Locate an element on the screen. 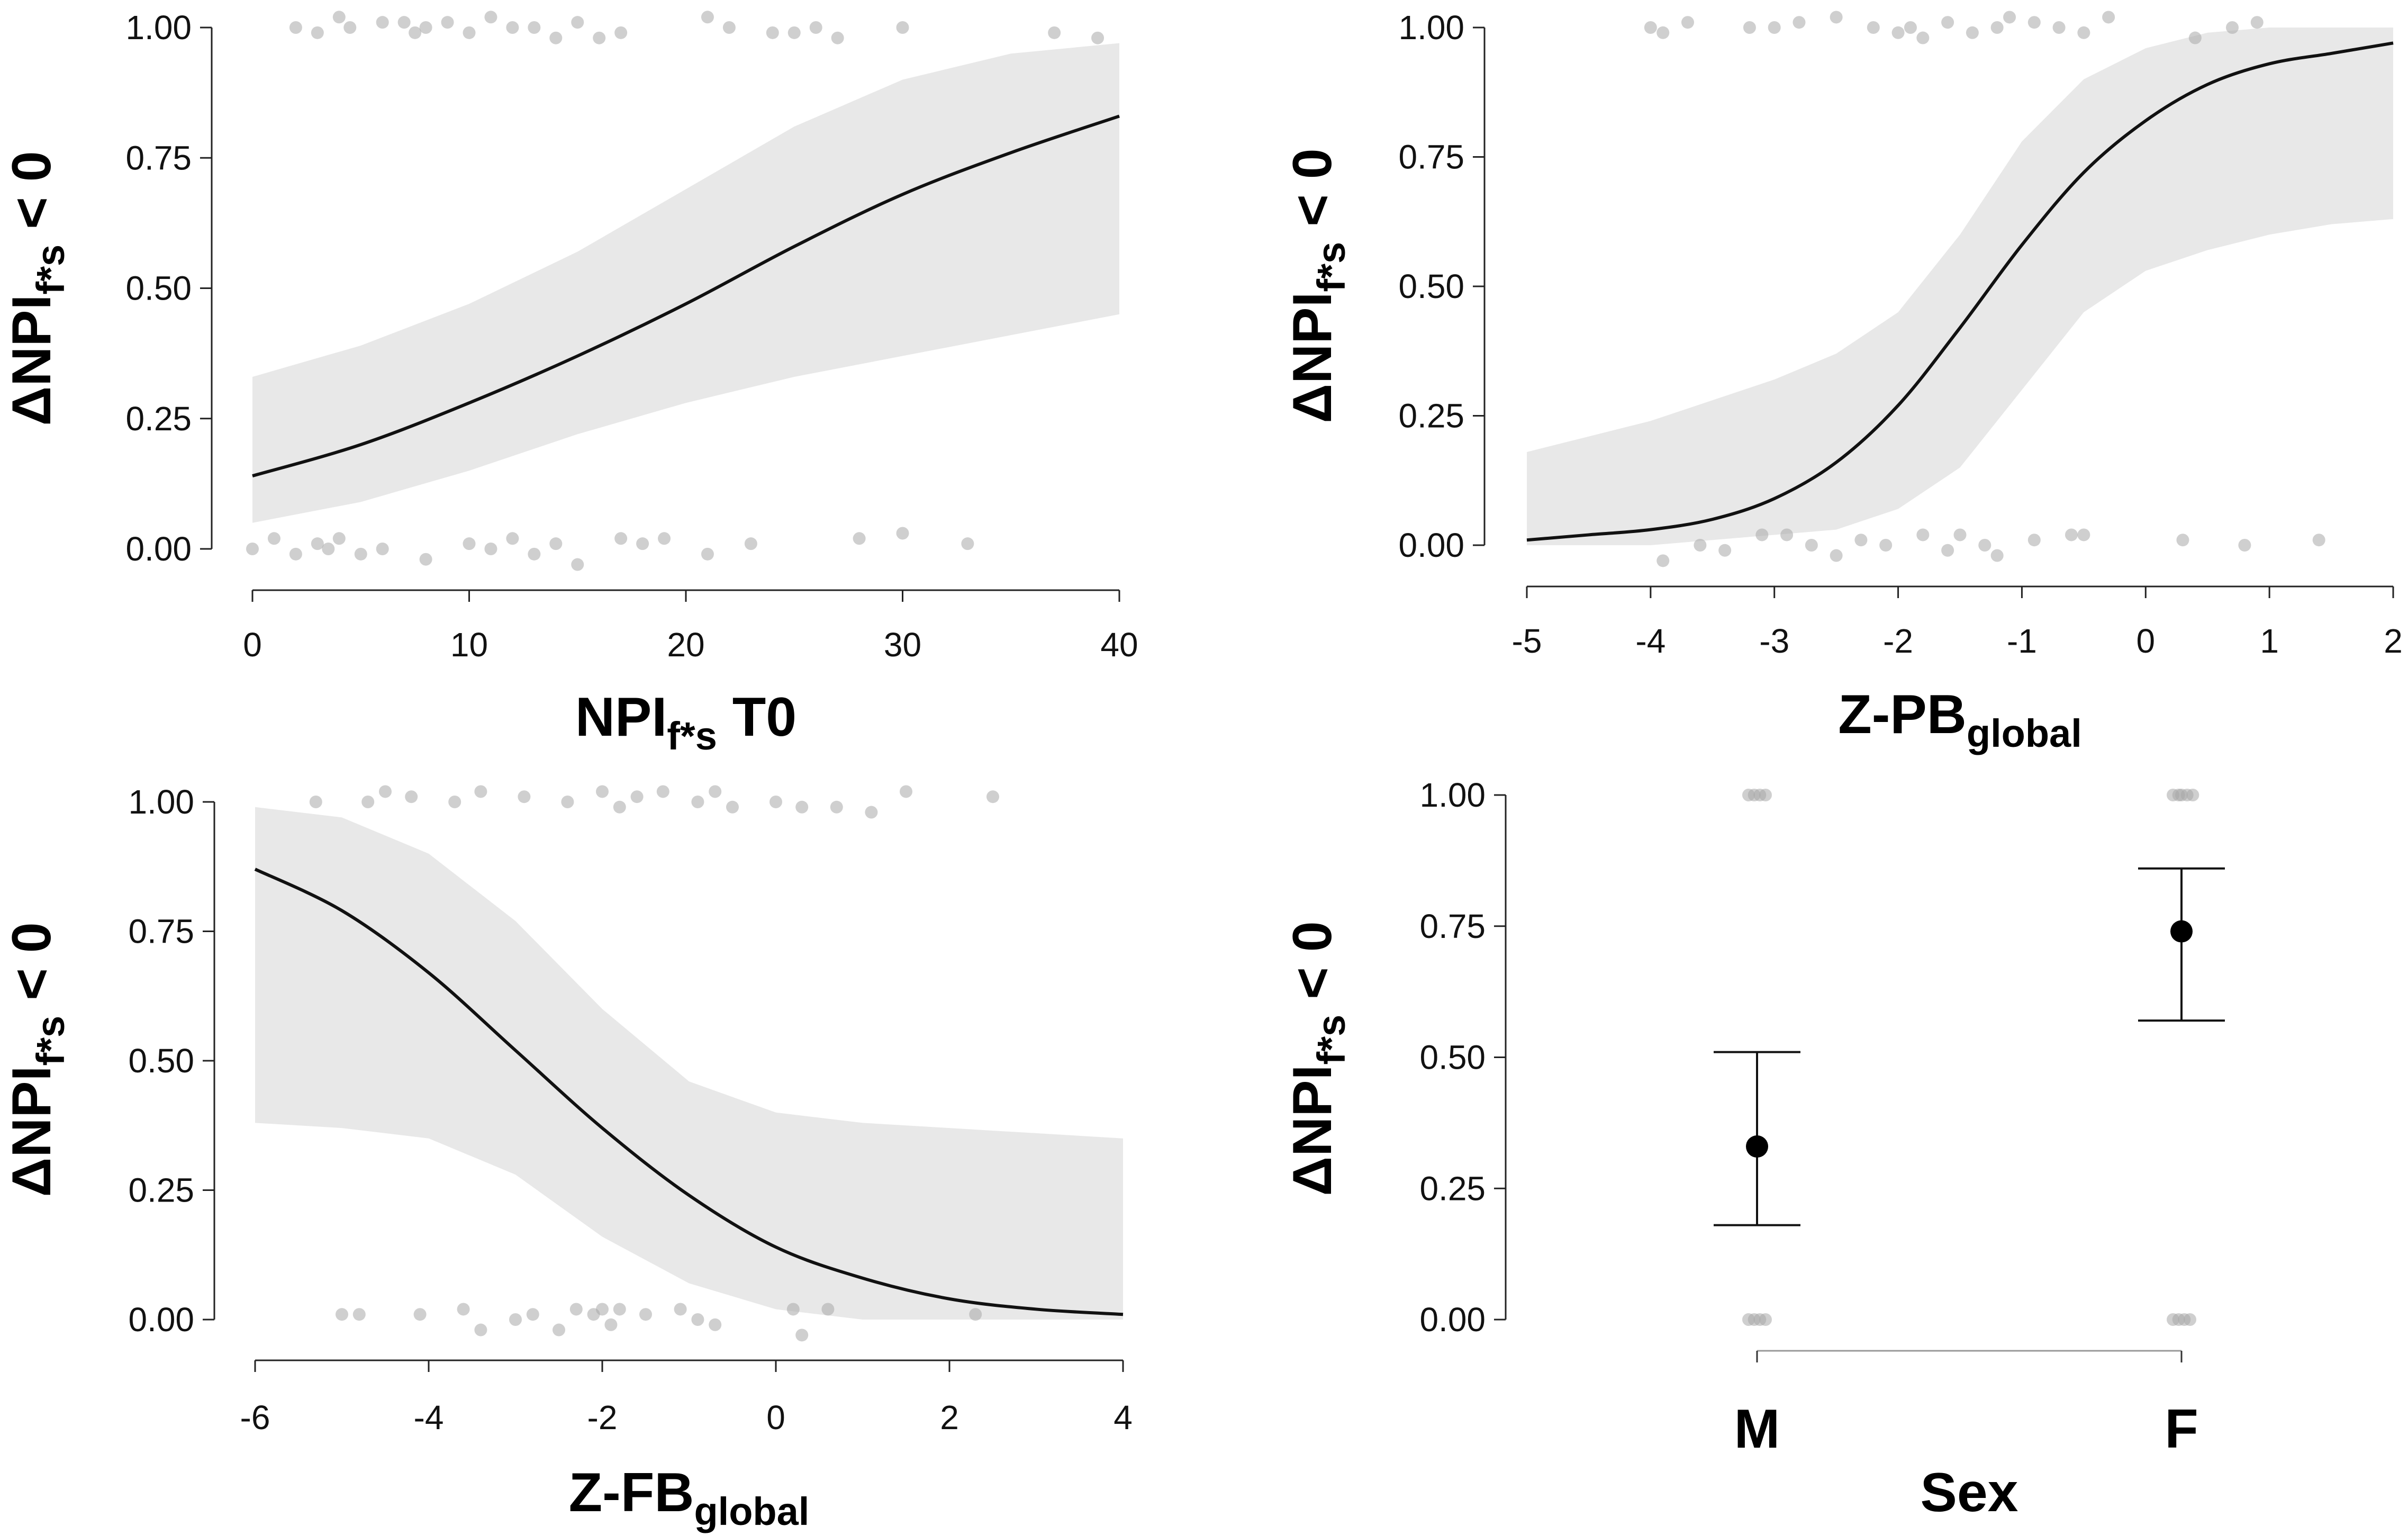  x-axis-title-main: NPI is located at coordinates (621, 717).